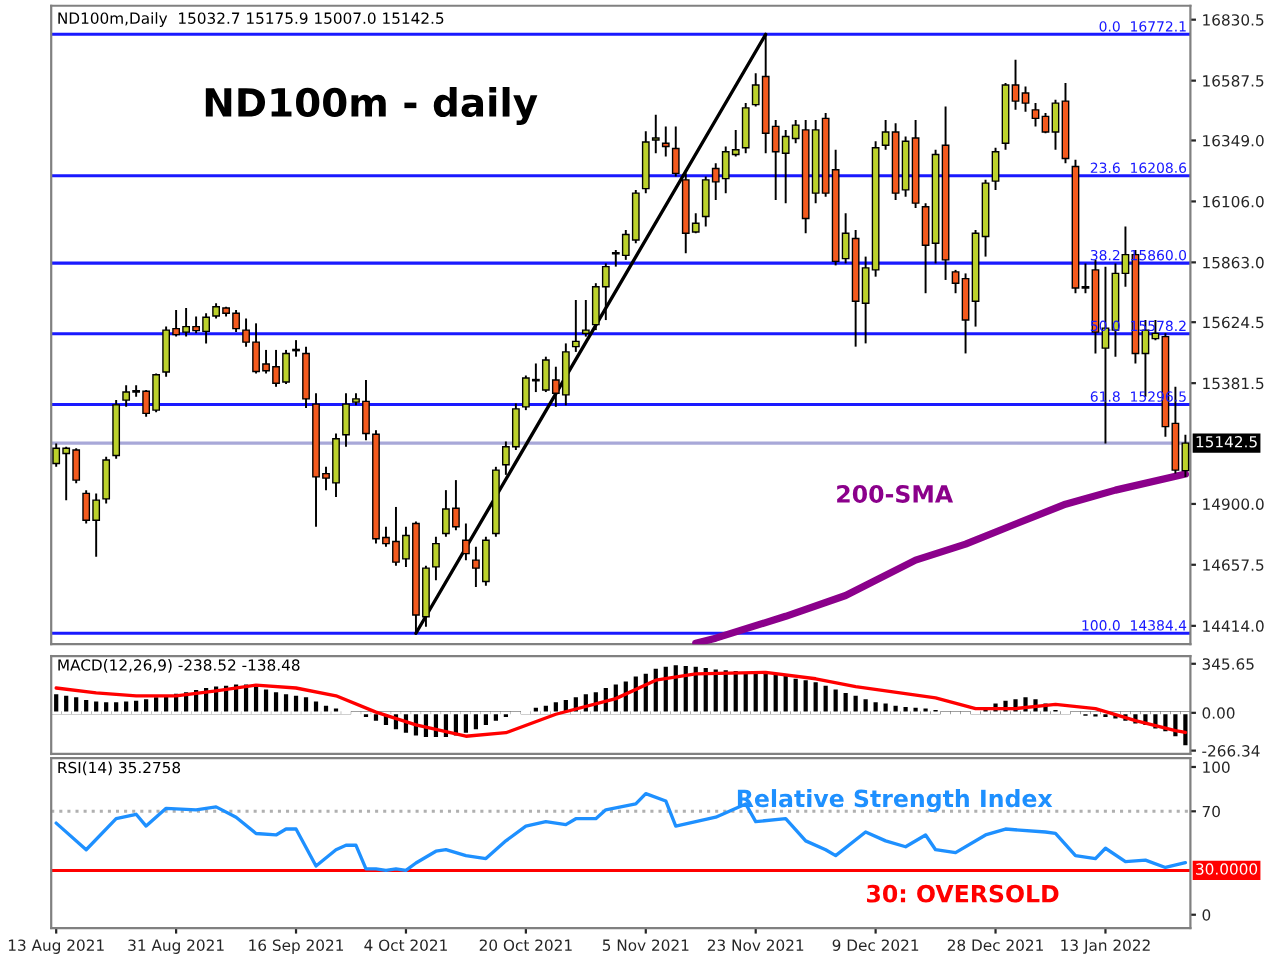 The height and width of the screenshot is (960, 1280). Describe the element at coordinates (895, 494) in the screenshot. I see `annotation: 200-SMA` at that location.